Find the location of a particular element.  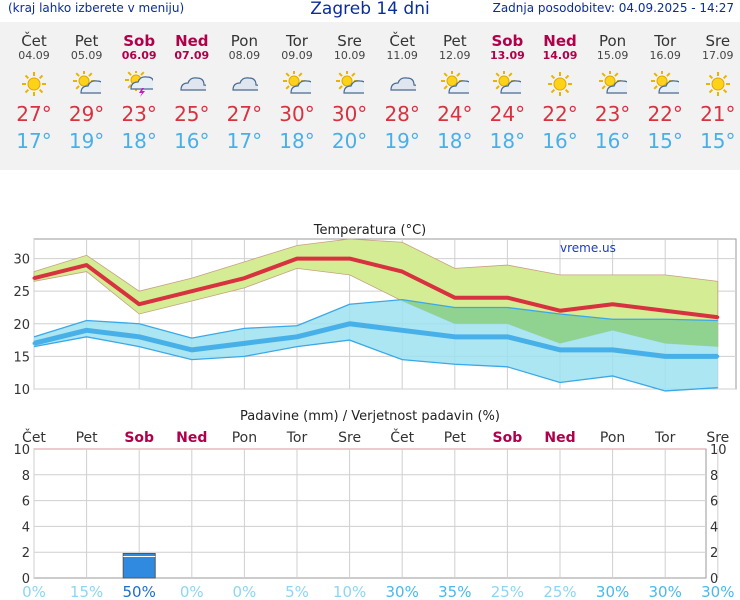

day-column: Pon 08.09 27° 17° is located at coordinates (244, 87).